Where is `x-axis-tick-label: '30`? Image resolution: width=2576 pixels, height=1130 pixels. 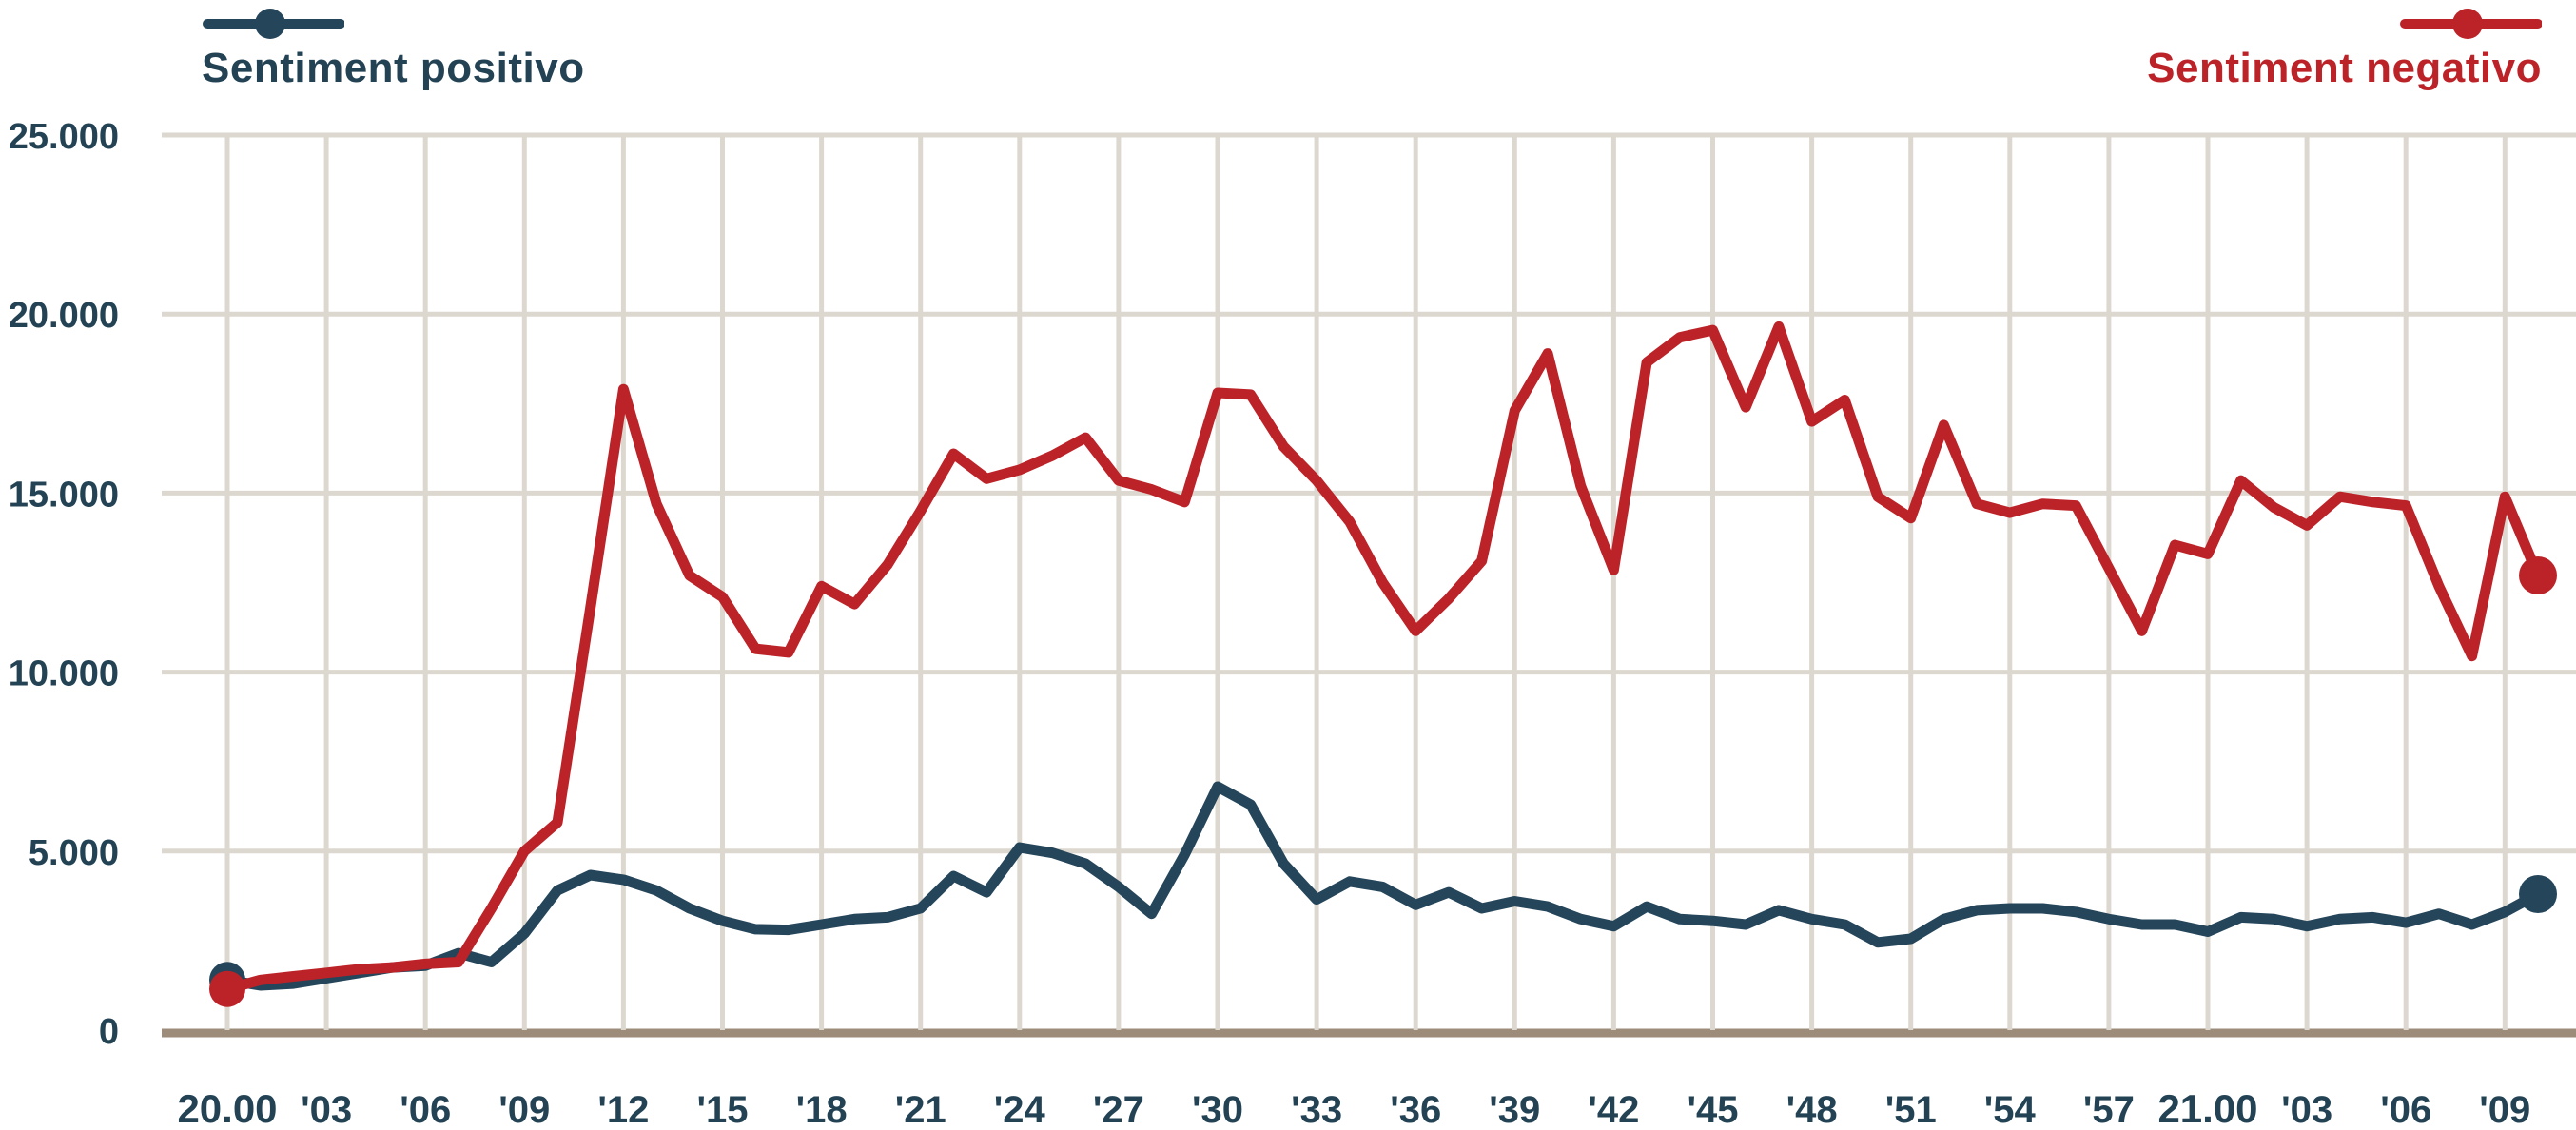
x-axis-tick-label: '30 is located at coordinates (1218, 1109).